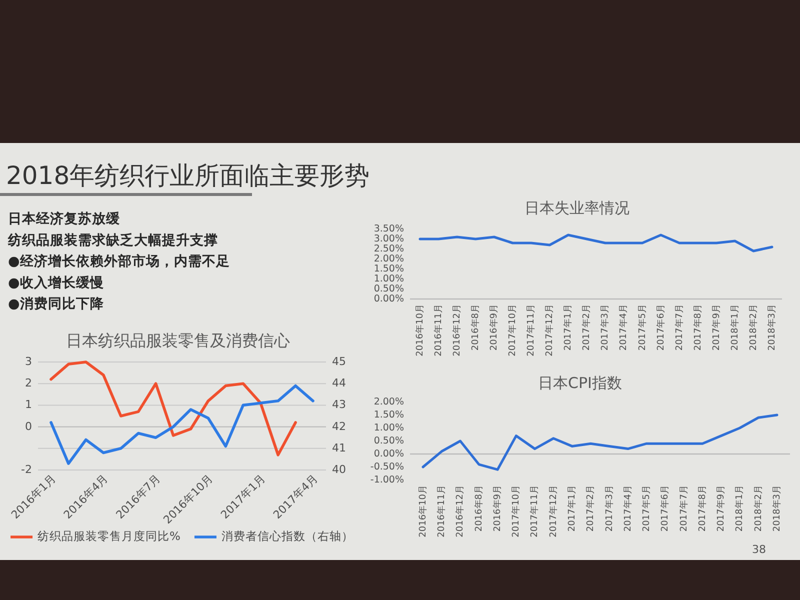 The image size is (800, 600). What do you see at coordinates (389, 249) in the screenshot?
I see `y-tick-label: 2.50%` at bounding box center [389, 249].